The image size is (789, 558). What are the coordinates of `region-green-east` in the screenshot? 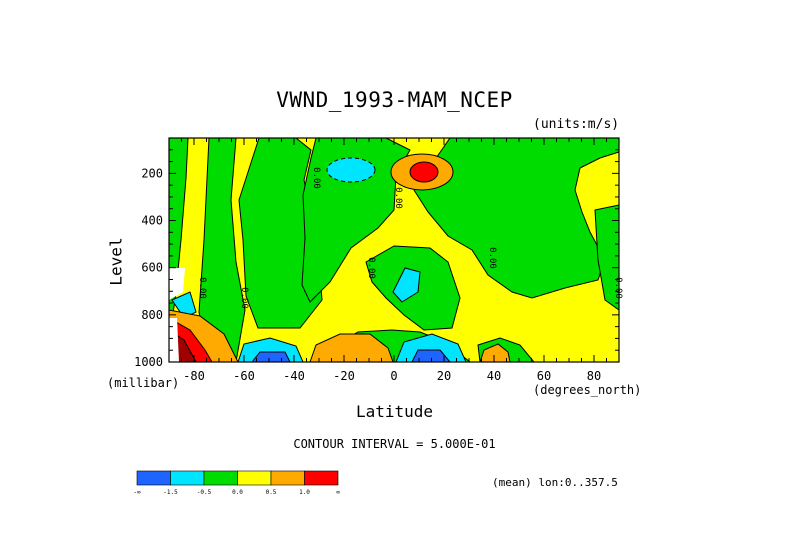 It's located at (606, 257).